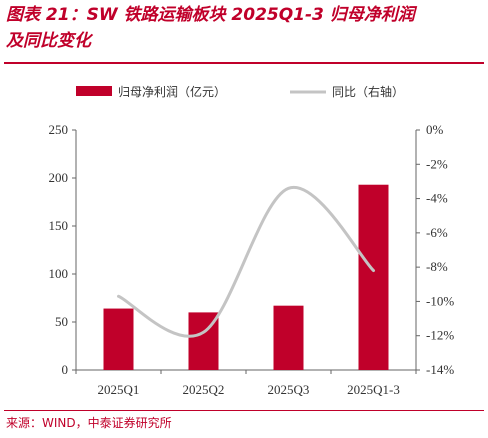  What do you see at coordinates (244, 410) in the screenshot?
I see `source-divider` at bounding box center [244, 410].